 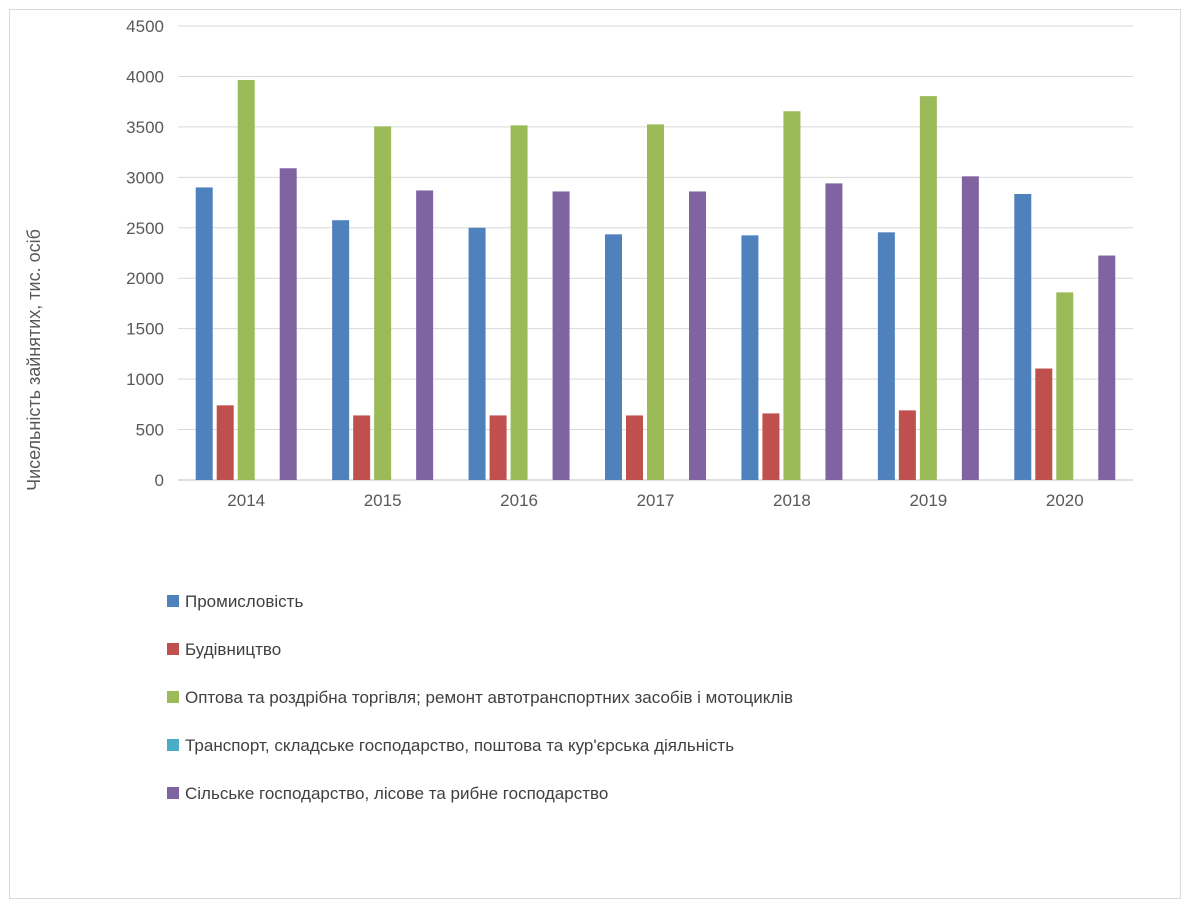 What do you see at coordinates (159, 480) in the screenshot?
I see `y-tick-label: 0` at bounding box center [159, 480].